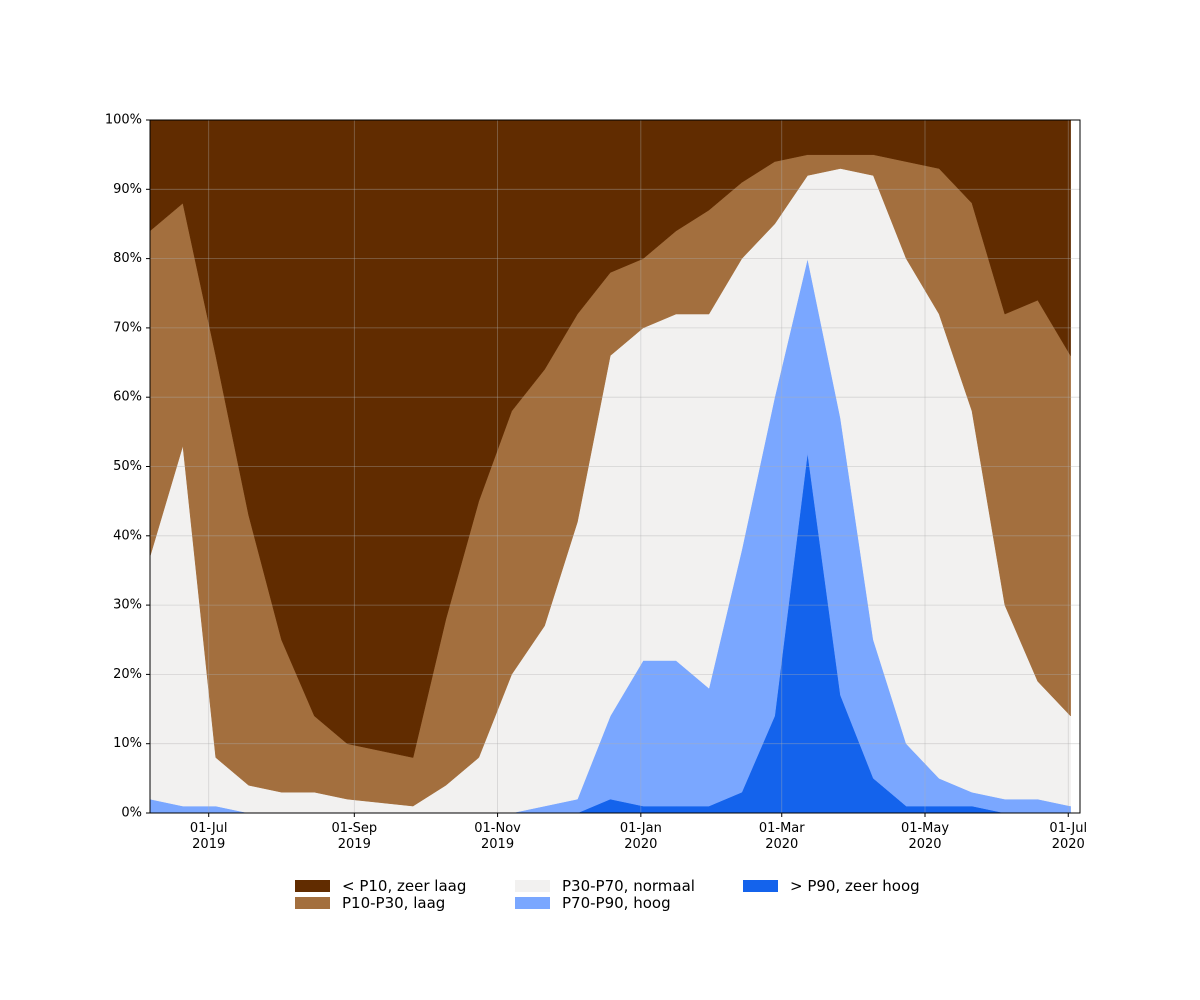 This screenshot has height=1000, width=1200. What do you see at coordinates (131, 813) in the screenshot?
I see `y-tick-label: 0%` at bounding box center [131, 813].